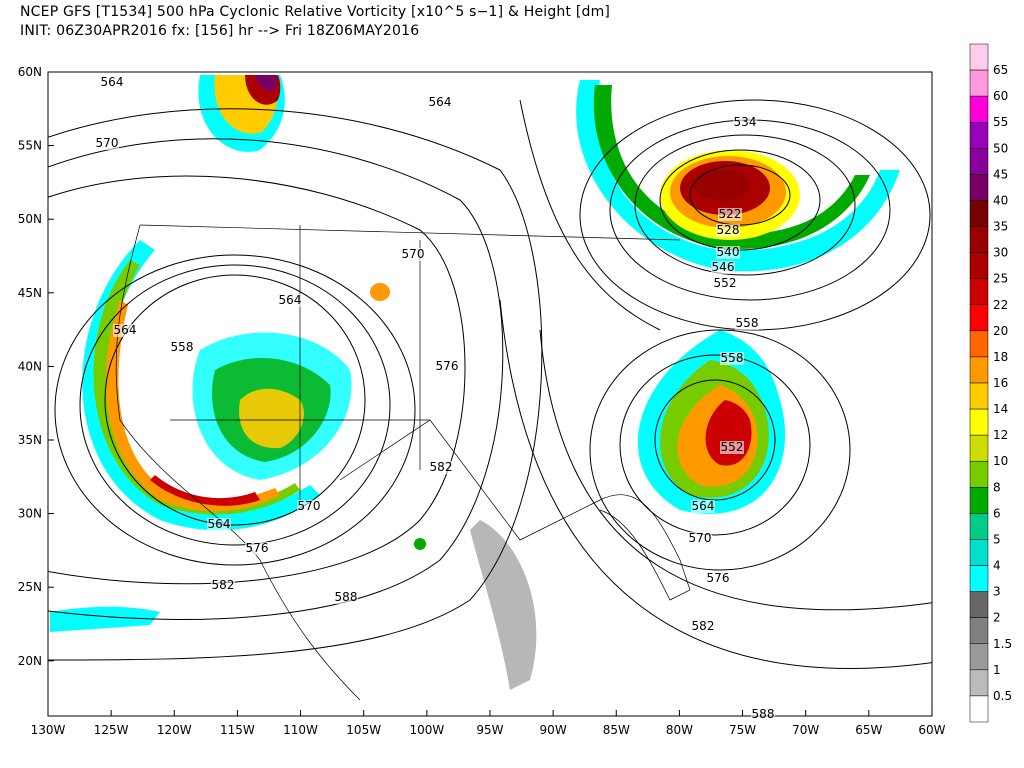  What do you see at coordinates (1000, 279) in the screenshot?
I see `colorbar-label: 25` at bounding box center [1000, 279].